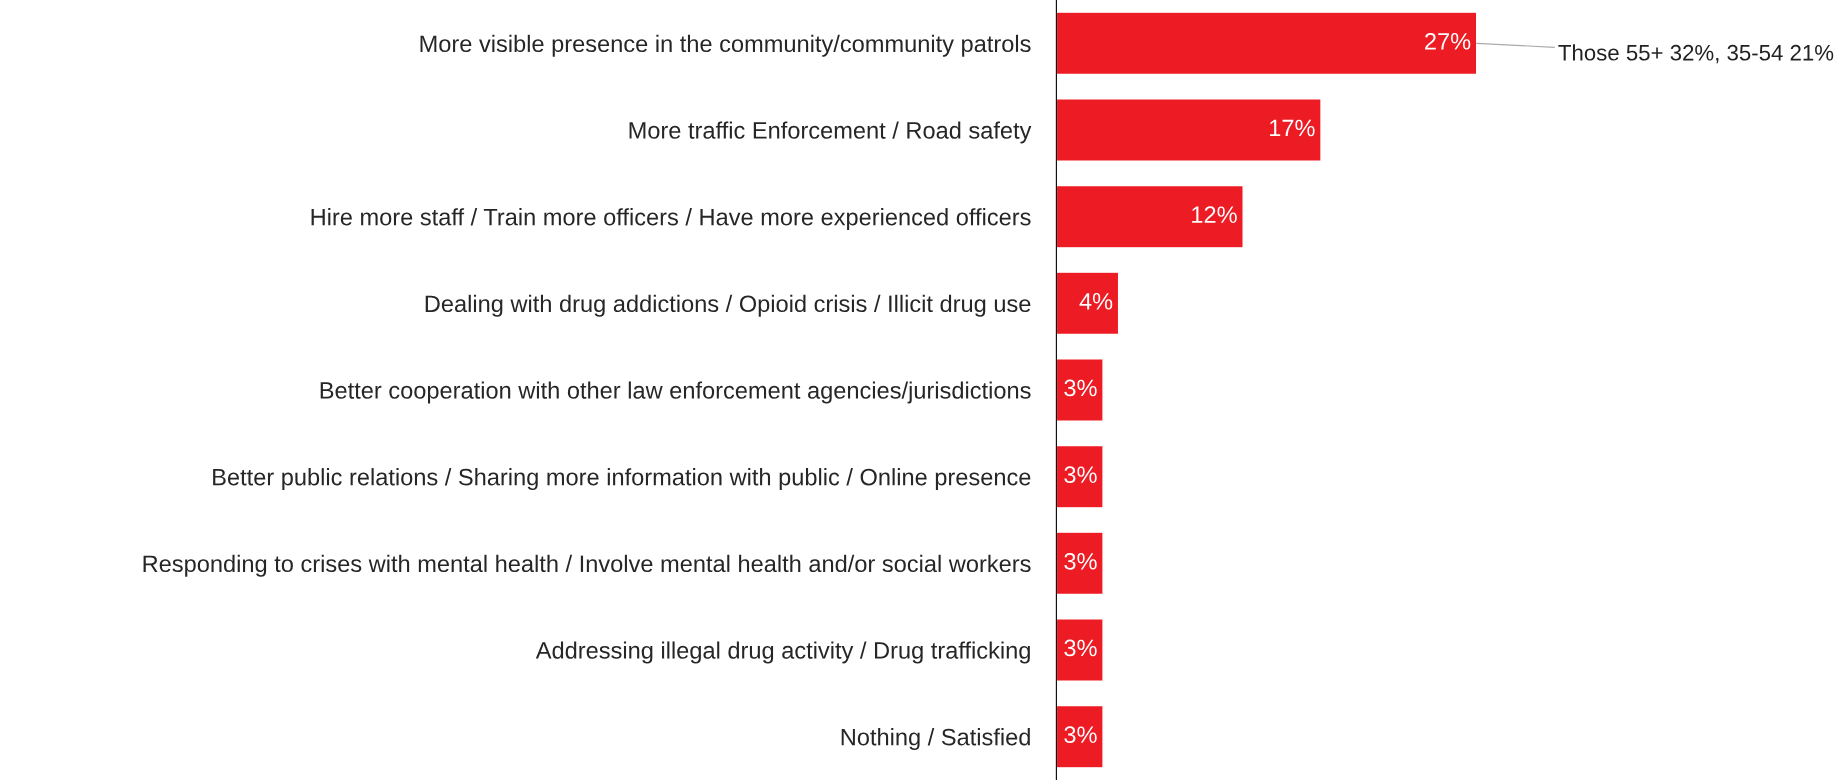 Image resolution: width=1834 pixels, height=780 pixels. I want to click on y-tick-label: More visible presence in the community/community patrols, so click(725, 45).